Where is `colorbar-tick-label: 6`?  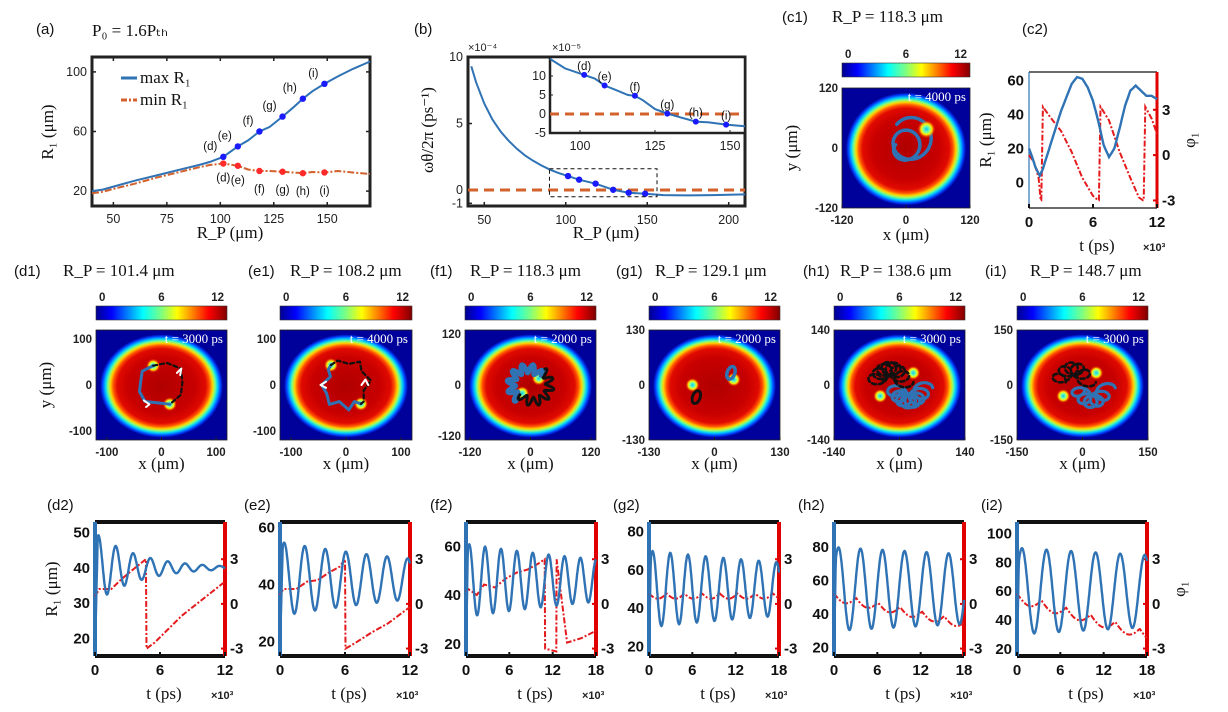 colorbar-tick-label: 6 is located at coordinates (906, 55).